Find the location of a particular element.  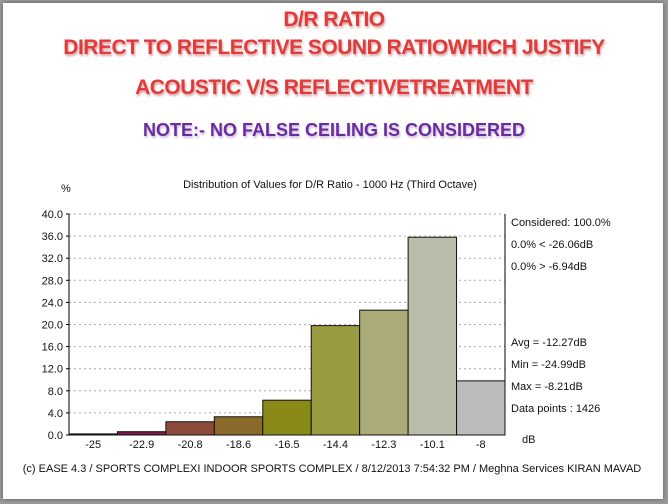

stat-bottom: Min = -24.99dB is located at coordinates (548, 365).